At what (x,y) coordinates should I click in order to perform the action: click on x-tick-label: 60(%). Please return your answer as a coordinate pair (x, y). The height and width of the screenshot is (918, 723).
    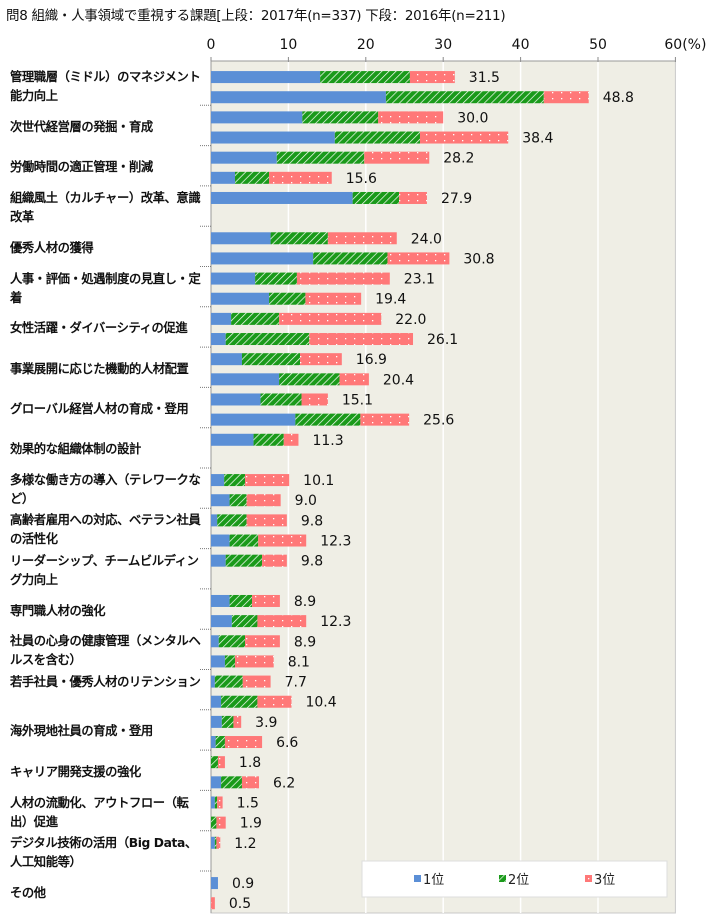
    Looking at the image, I should click on (685, 45).